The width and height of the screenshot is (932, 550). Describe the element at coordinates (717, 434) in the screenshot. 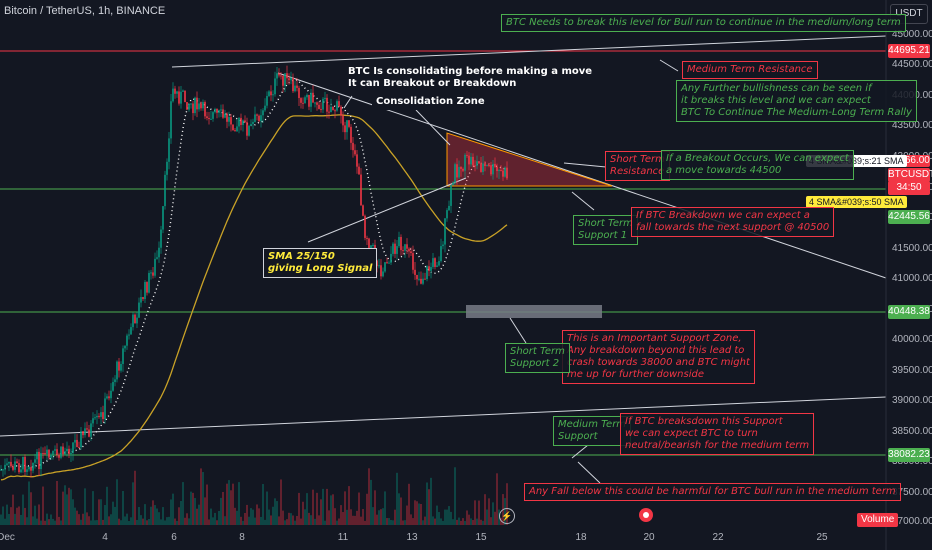

I see `neutral-bearish-line-2: we can expect BTC to turn` at that location.